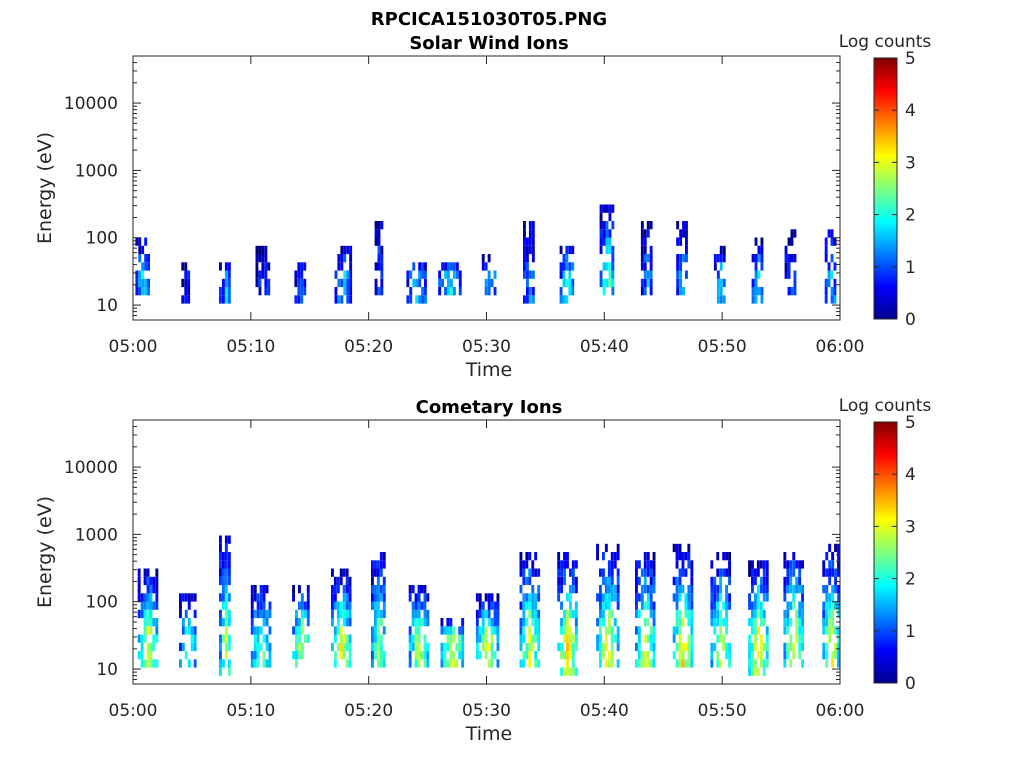 The height and width of the screenshot is (768, 1024). What do you see at coordinates (885, 188) in the screenshot?
I see `solar-wind-colorbar-gradient` at bounding box center [885, 188].